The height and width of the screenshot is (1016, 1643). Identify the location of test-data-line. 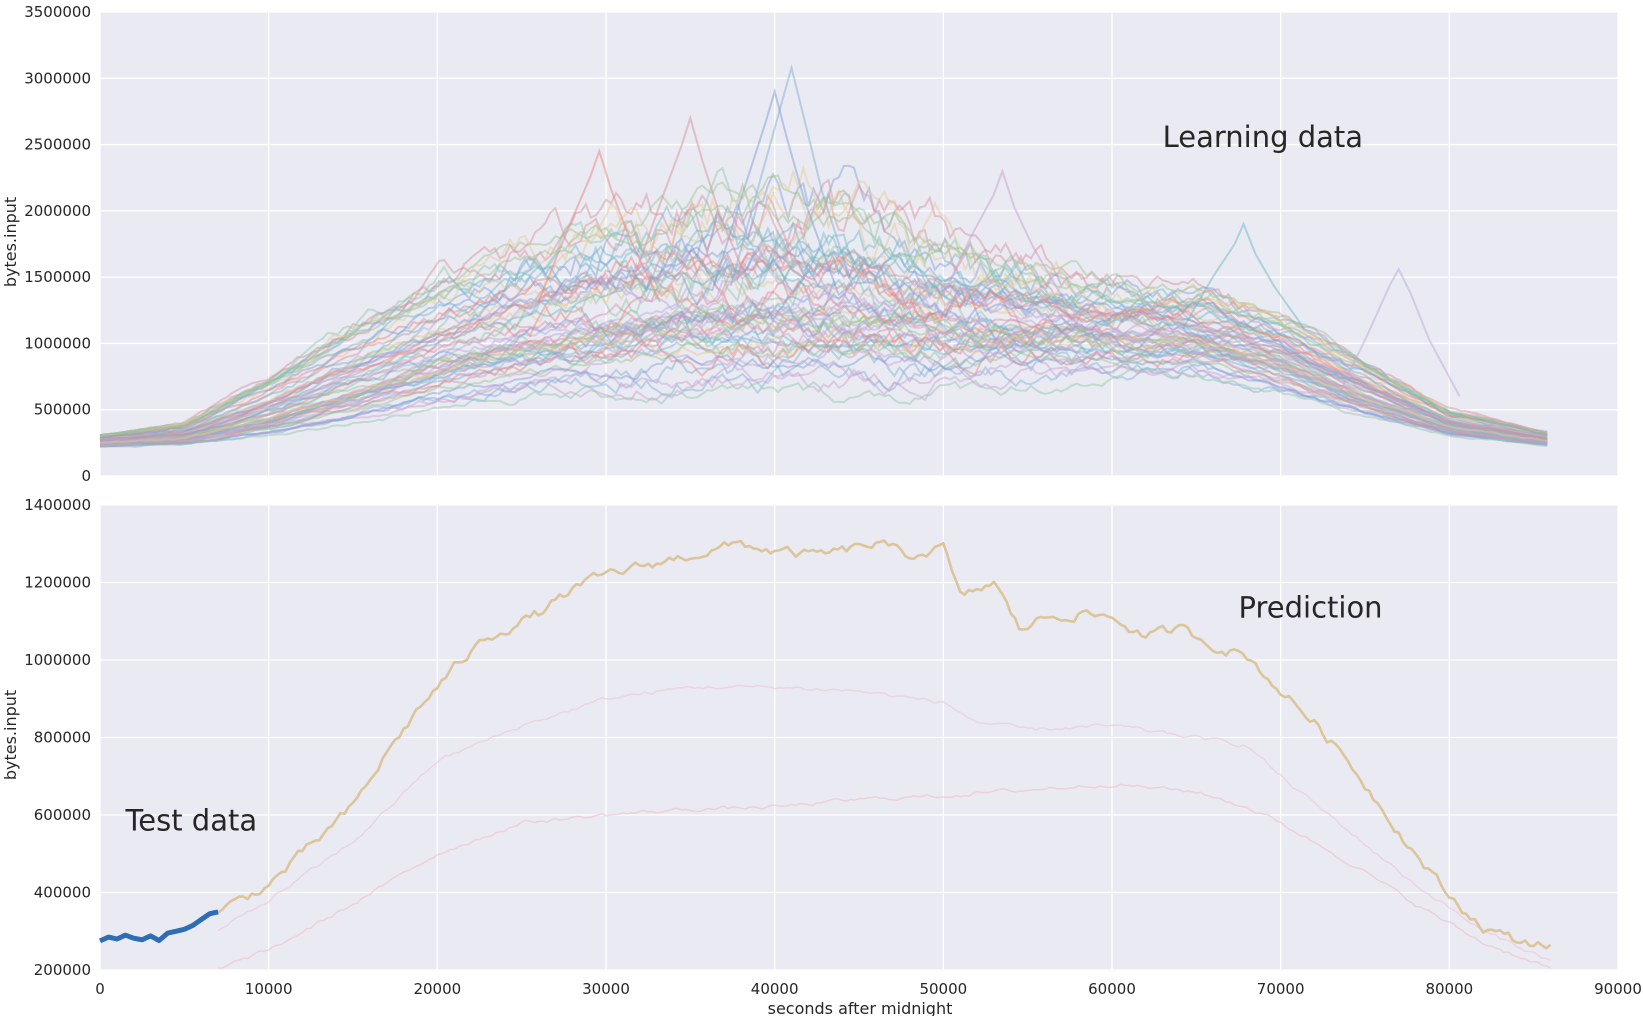
(158, 926).